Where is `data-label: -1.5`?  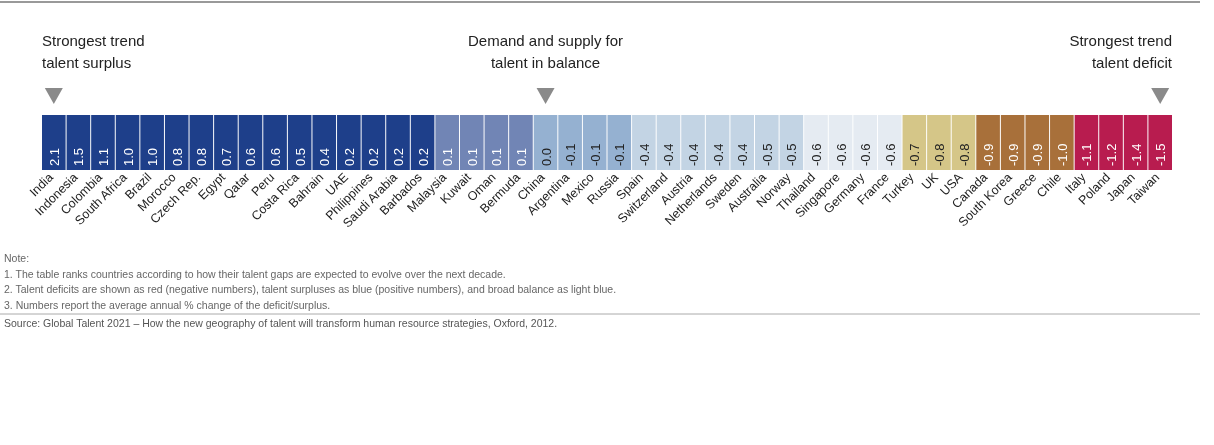 data-label: -1.5 is located at coordinates (1161, 154).